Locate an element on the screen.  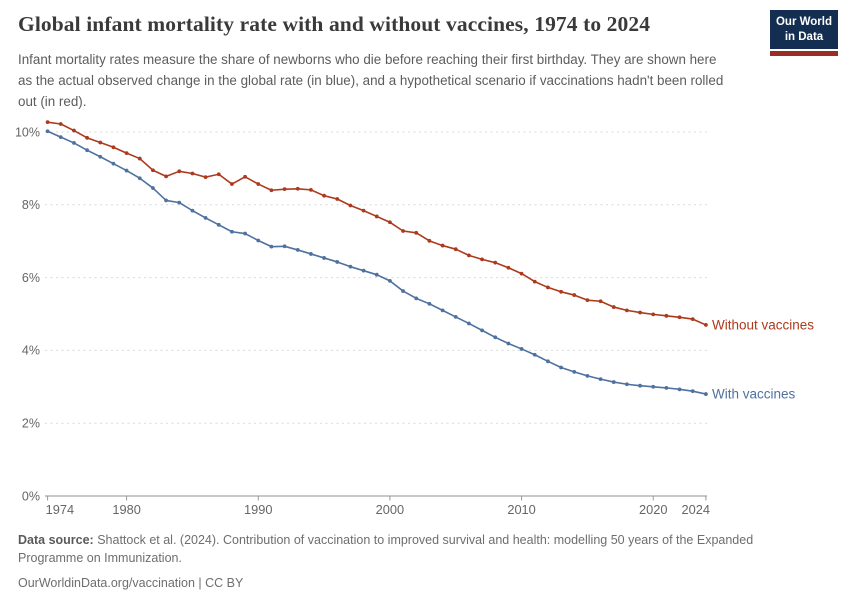
data-point-with-vaccines-2016 is located at coordinates (600, 379).